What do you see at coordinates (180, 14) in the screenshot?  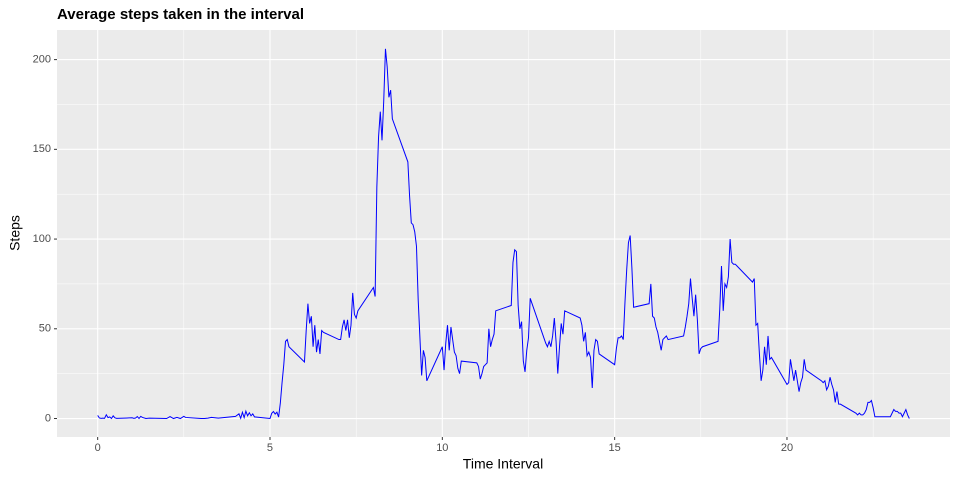 I see `chart-title: Average steps taken in the interval` at bounding box center [180, 14].